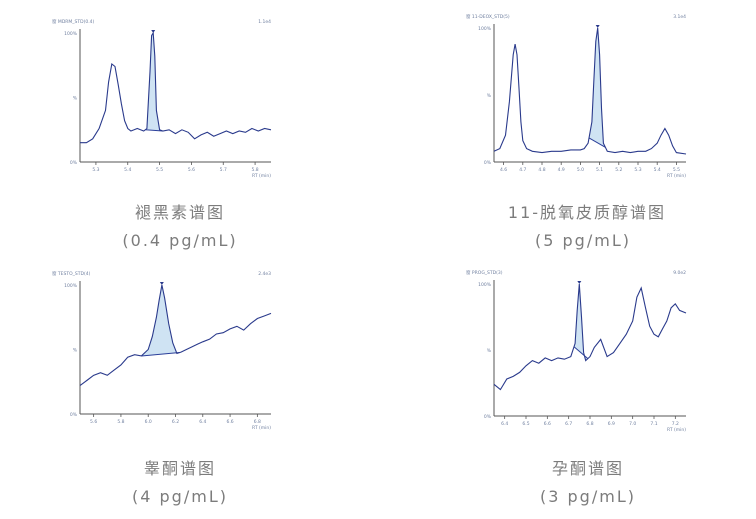  Describe the element at coordinates (583, 240) in the screenshot. I see `chart-concentration: (5 pg/mL)` at that location.